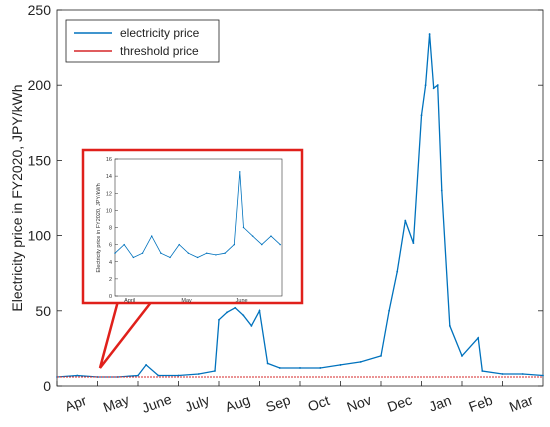 This screenshot has width=550, height=427. I want to click on inset-plot-frame, so click(198, 227).